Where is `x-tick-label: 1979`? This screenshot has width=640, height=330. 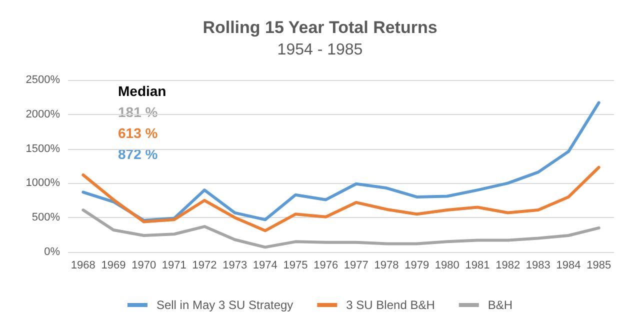
x-tick-label: 1979 is located at coordinates (417, 266).